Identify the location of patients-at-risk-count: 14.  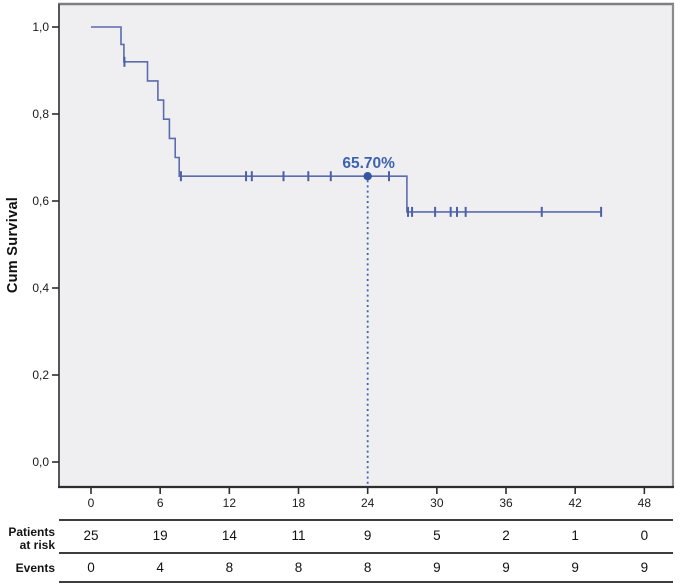
(229, 535).